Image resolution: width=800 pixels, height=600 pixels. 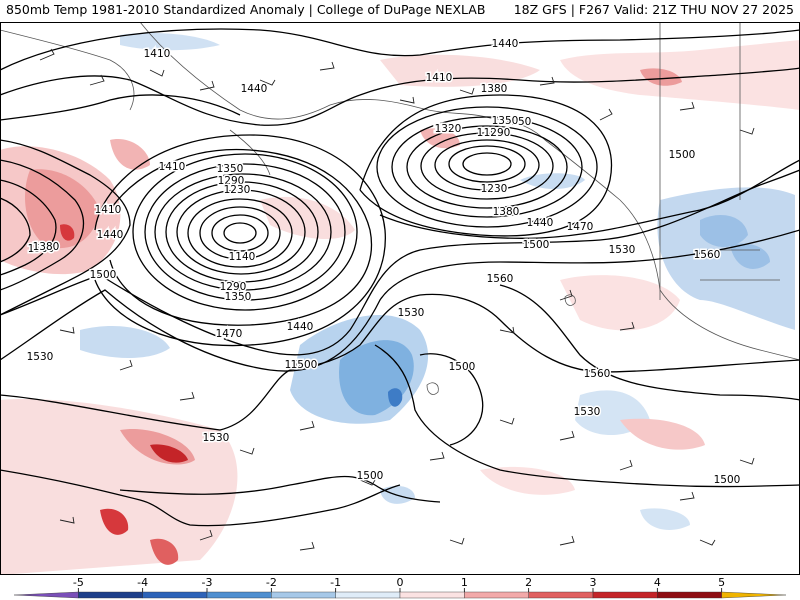 What do you see at coordinates (528, 582) in the screenshot?
I see `colorbar-tick-label: 2` at bounding box center [528, 582].